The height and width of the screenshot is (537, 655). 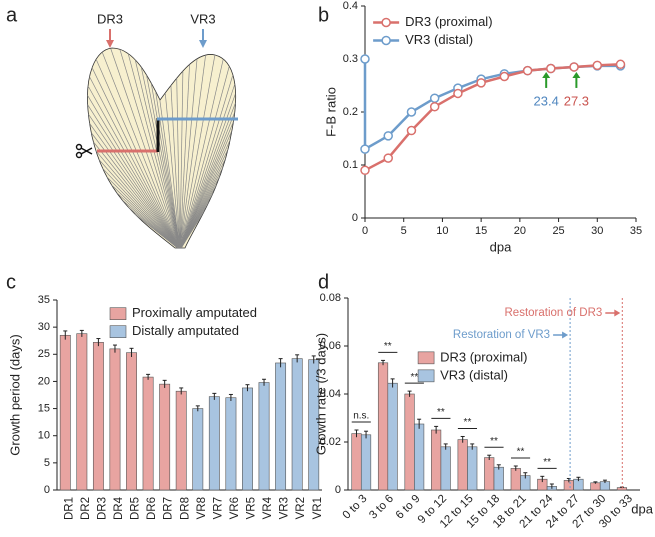 I want to click on fin-rays, so click(x=161, y=148).